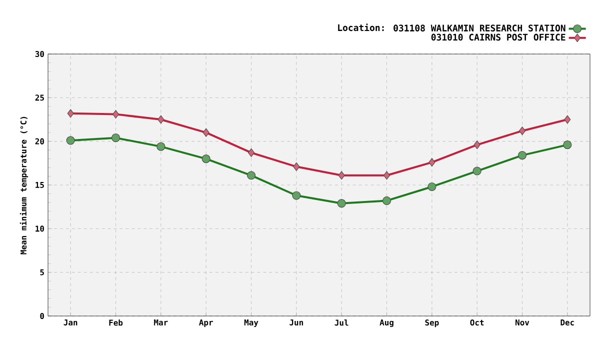 The height and width of the screenshot is (340, 600). Describe the element at coordinates (480, 28) in the screenshot. I see `legend-label: 031108 WALKAMIN RESEARCH STATION` at that location.